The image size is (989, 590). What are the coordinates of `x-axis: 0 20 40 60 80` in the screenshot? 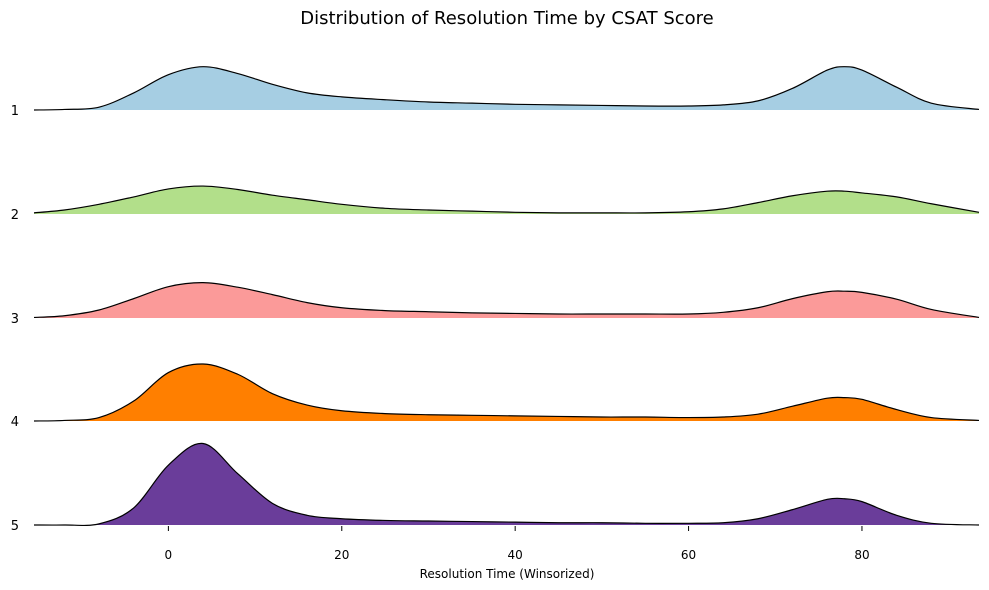 It's located at (517, 544).